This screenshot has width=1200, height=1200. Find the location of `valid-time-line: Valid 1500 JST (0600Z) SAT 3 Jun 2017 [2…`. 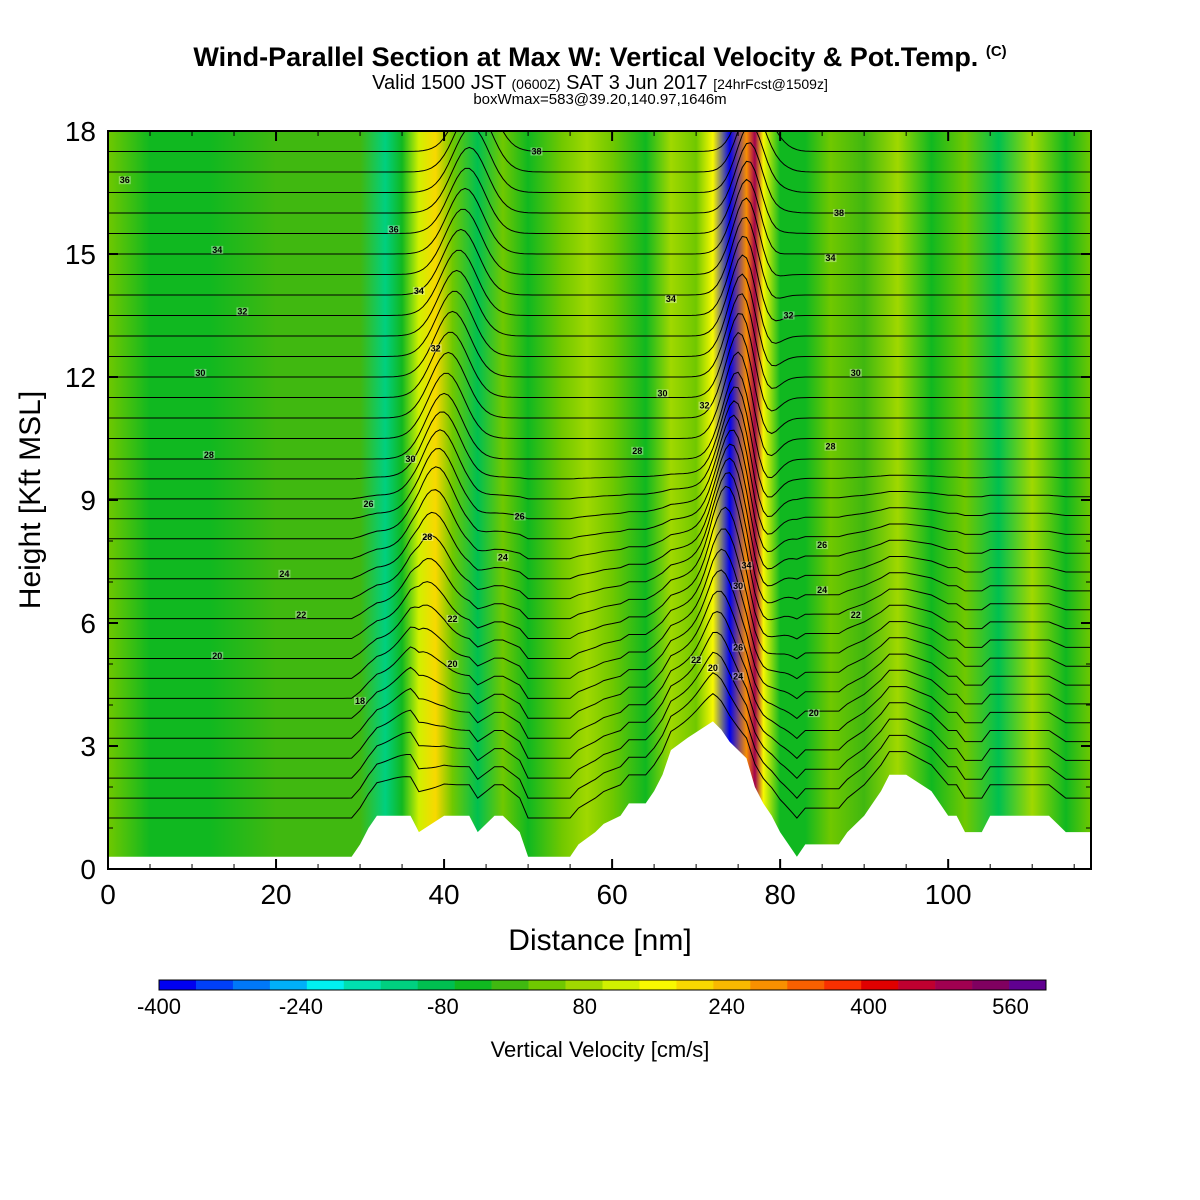

valid-time-line: Valid 1500 JST (0600Z) SAT 3 Jun 2017 [2… is located at coordinates (600, 83).